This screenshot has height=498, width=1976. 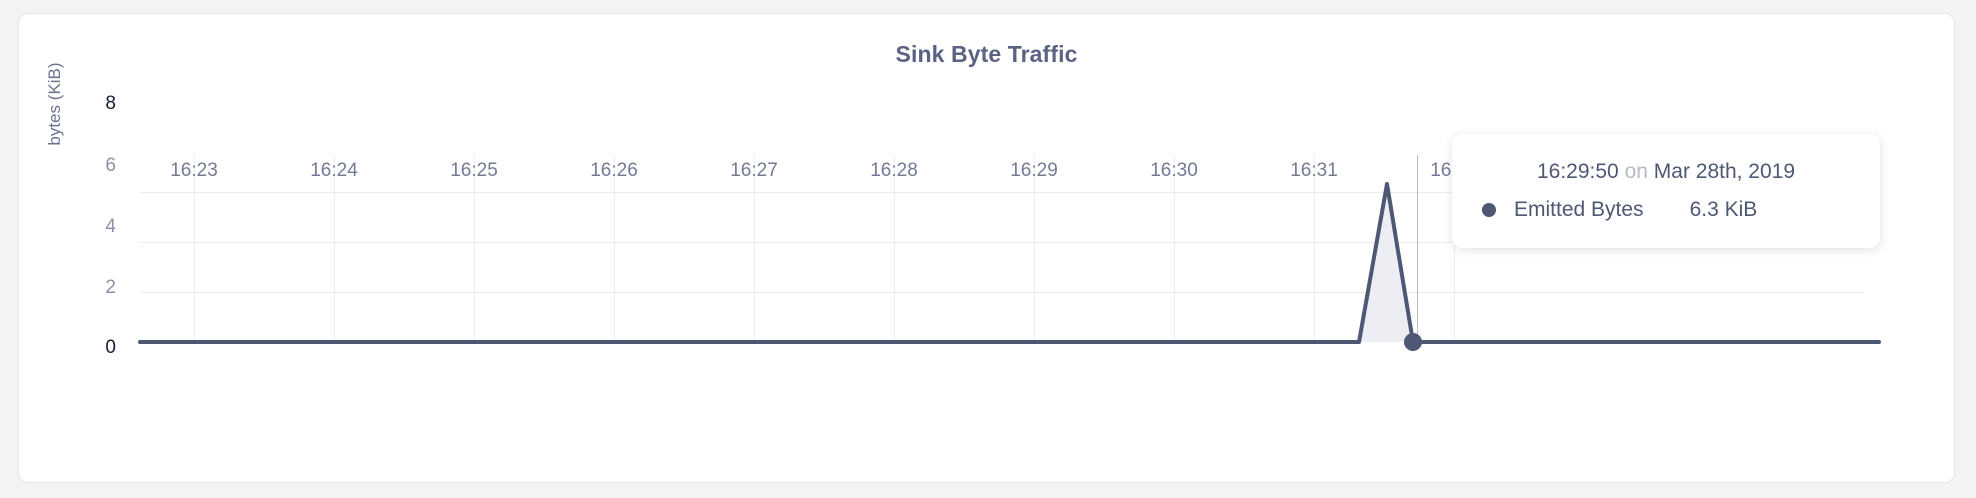 I want to click on crosshair-line, so click(x=1417, y=249).